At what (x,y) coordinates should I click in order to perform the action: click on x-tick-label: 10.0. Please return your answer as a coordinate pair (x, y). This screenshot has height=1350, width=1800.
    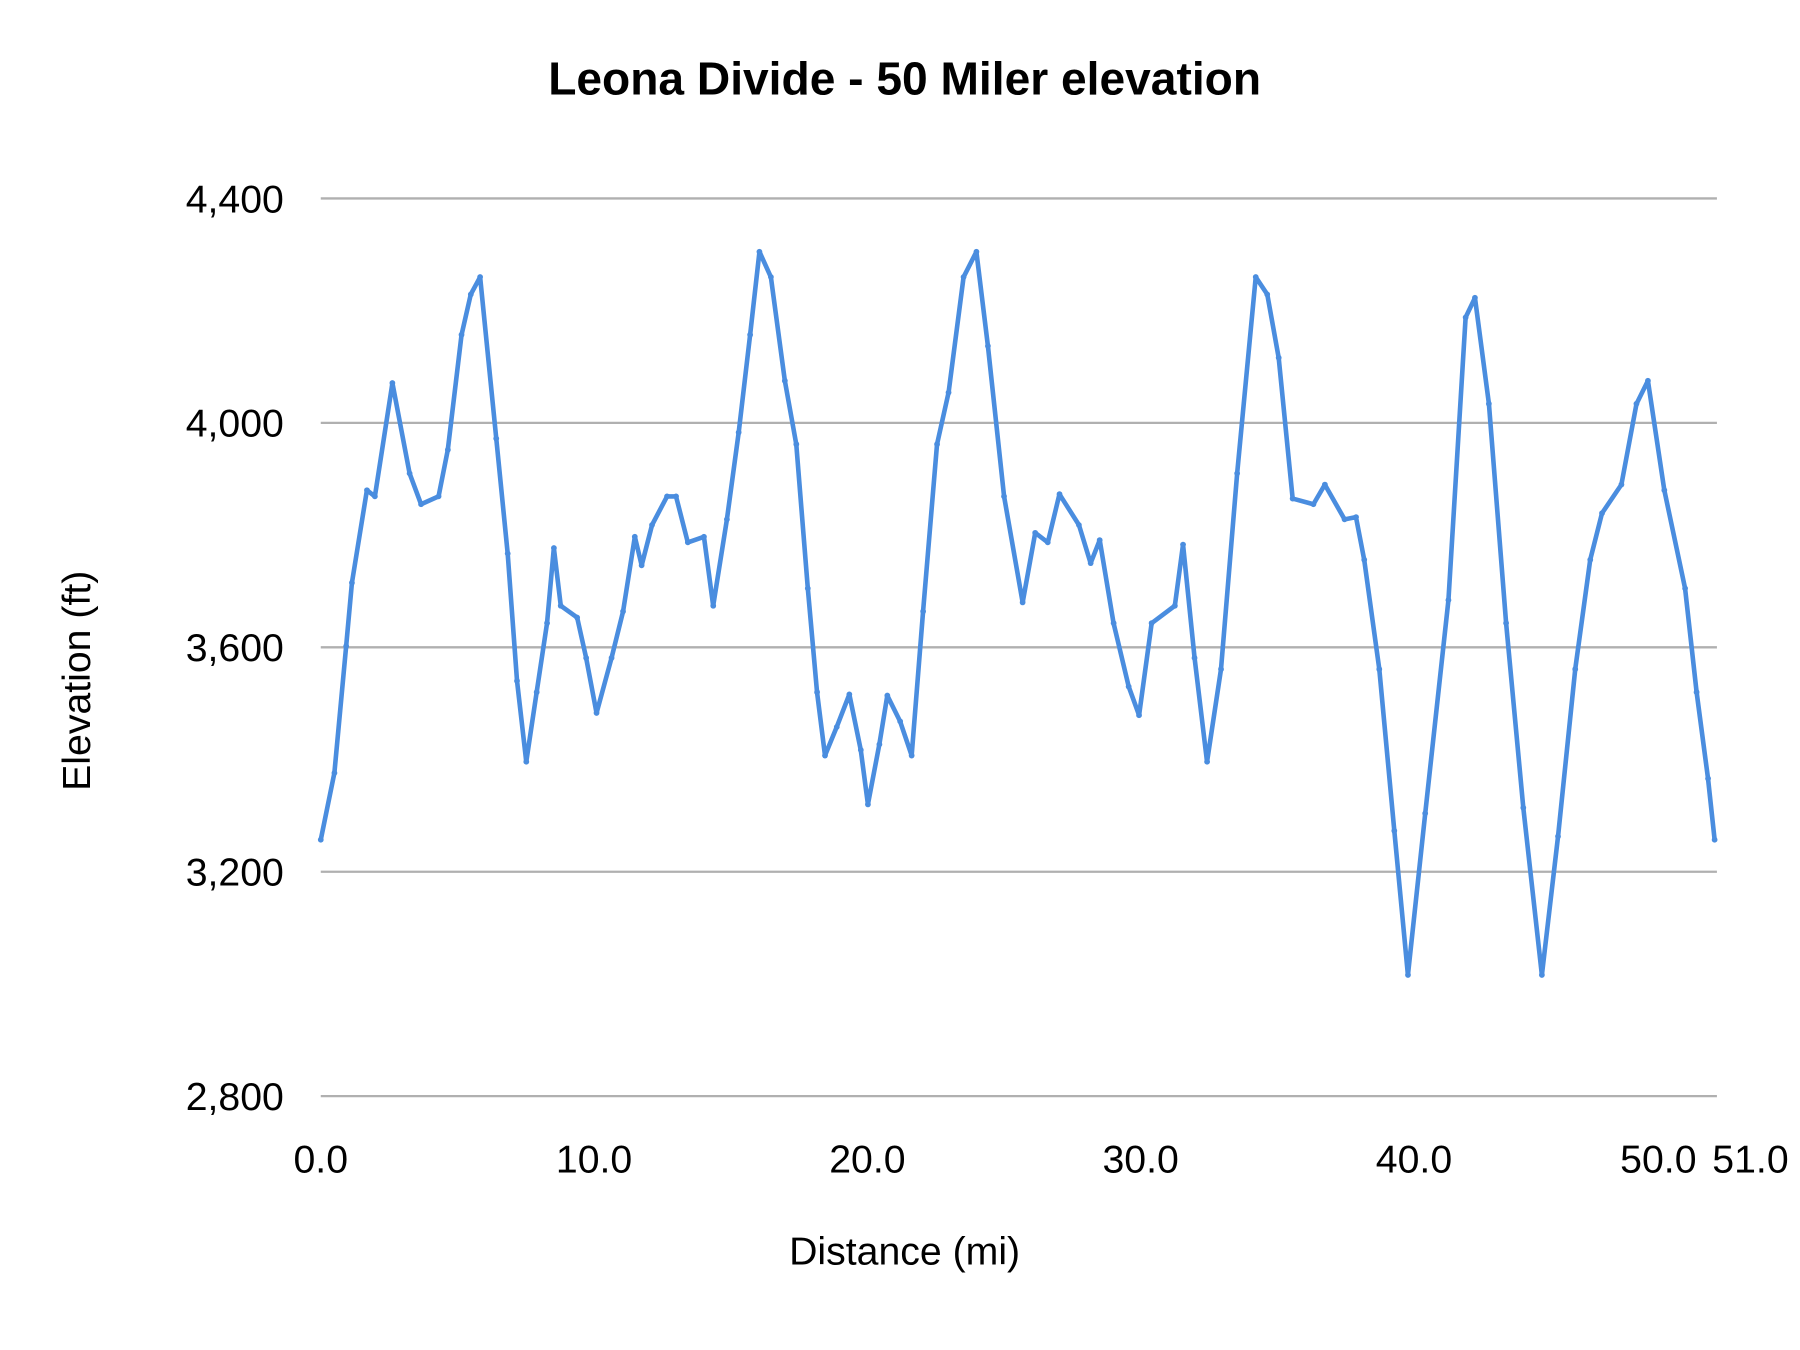
    Looking at the image, I should click on (594, 1159).